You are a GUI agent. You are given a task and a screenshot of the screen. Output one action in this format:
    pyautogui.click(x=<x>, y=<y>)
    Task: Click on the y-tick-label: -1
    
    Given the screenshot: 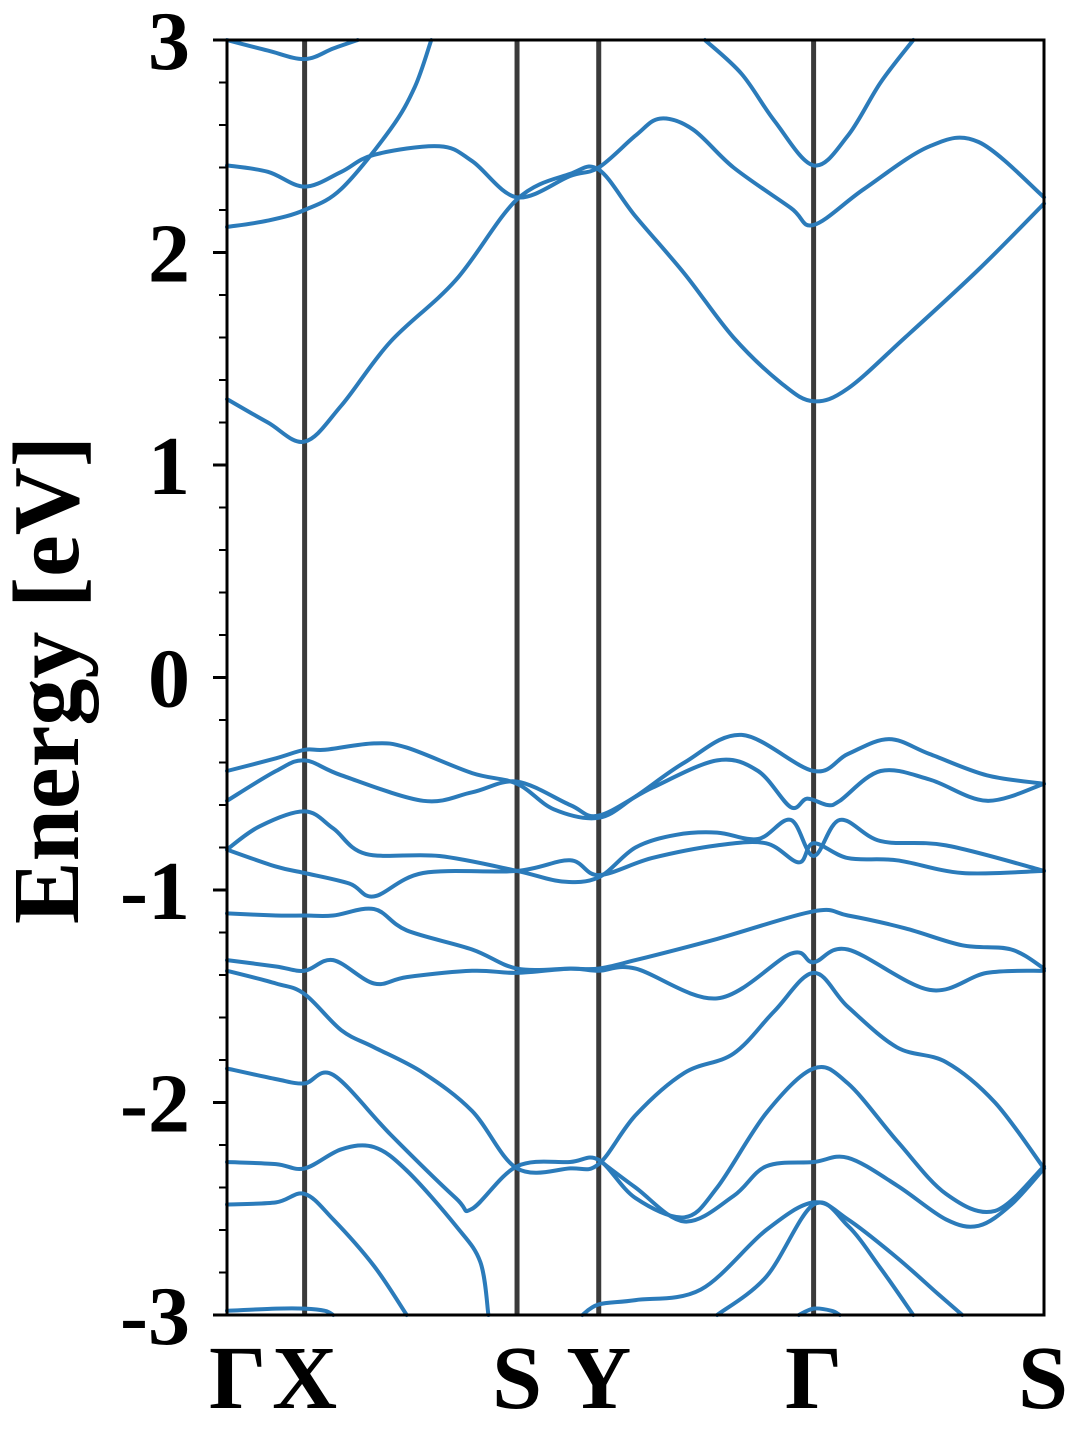 What is the action you would take?
    pyautogui.click(x=155, y=891)
    